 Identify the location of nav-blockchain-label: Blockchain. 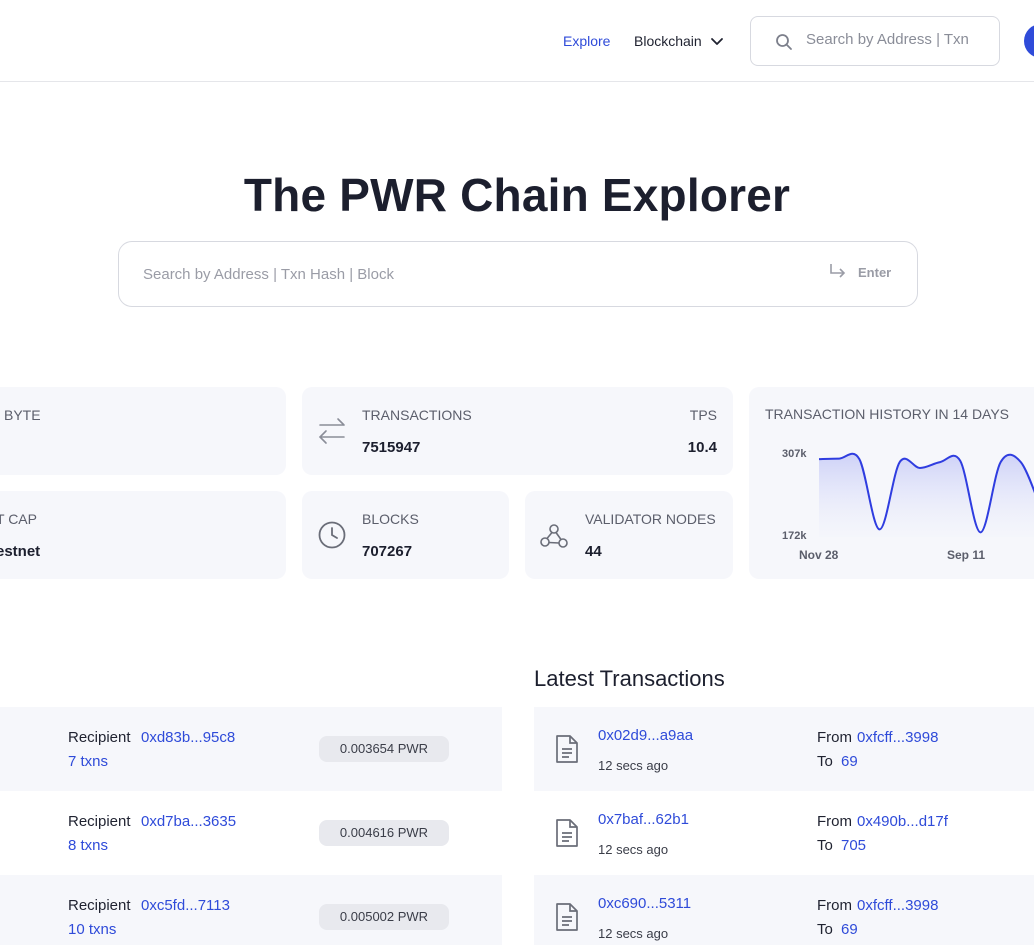
(668, 41).